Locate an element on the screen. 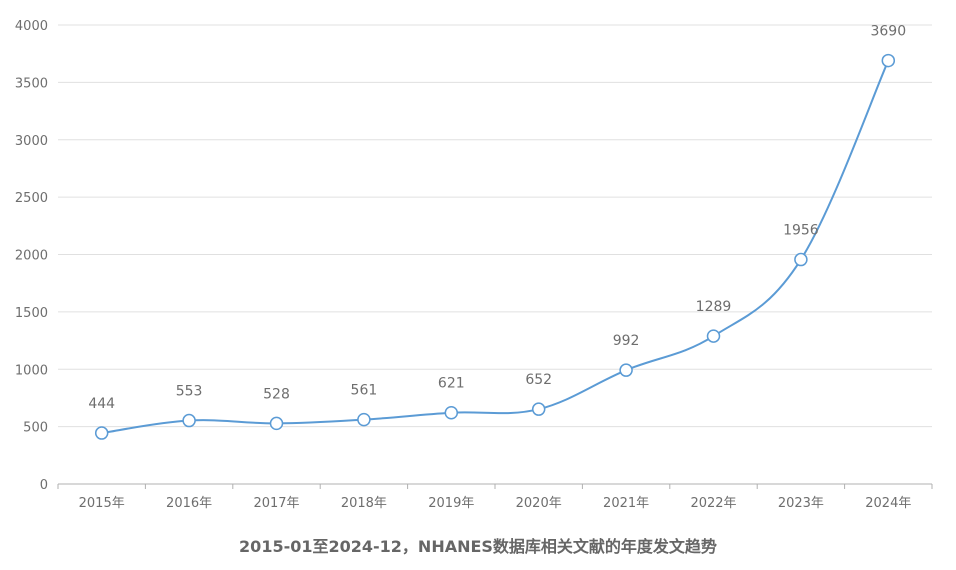 Image resolution: width=956 pixels, height=570 pixels. y-tick-label: 0 is located at coordinates (44, 485).